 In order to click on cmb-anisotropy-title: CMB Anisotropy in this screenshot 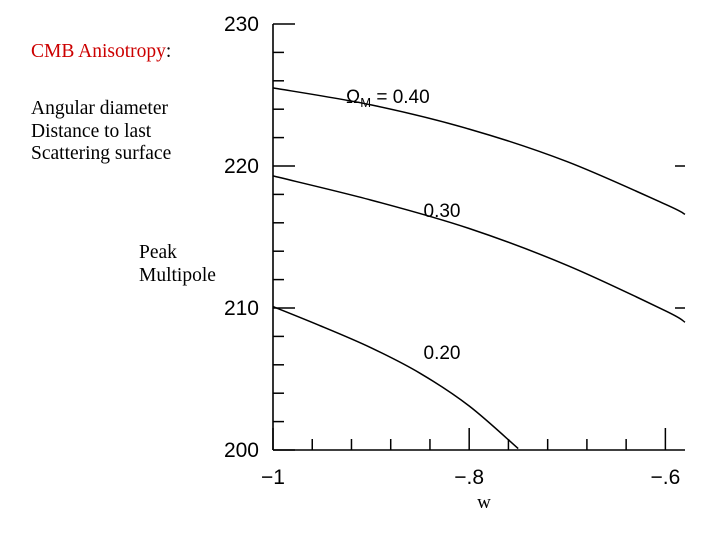, I will do `click(98, 51)`.